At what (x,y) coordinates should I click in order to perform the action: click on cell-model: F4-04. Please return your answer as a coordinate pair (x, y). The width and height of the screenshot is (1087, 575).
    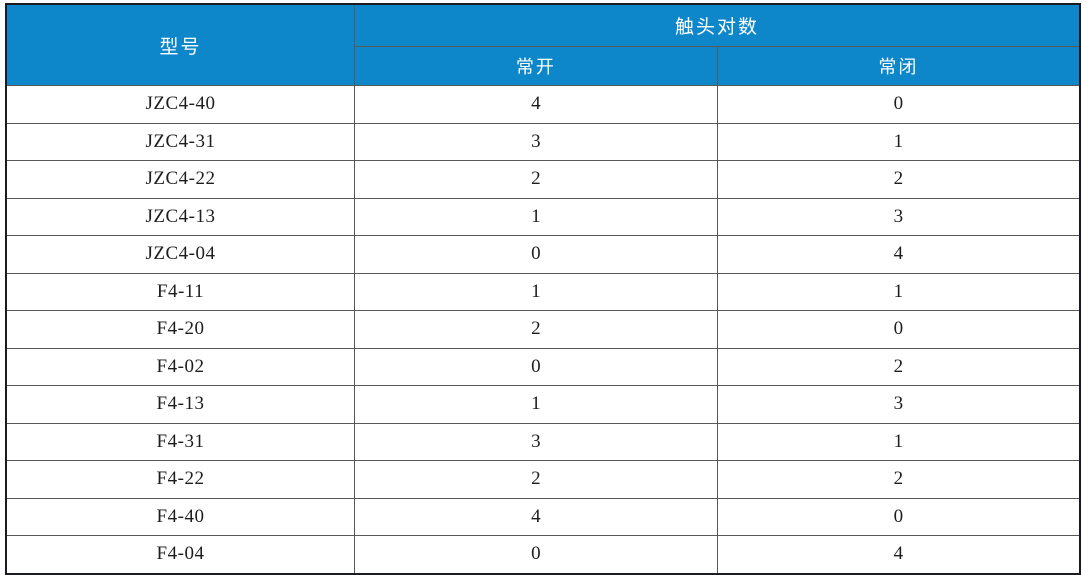
    Looking at the image, I should click on (180, 554).